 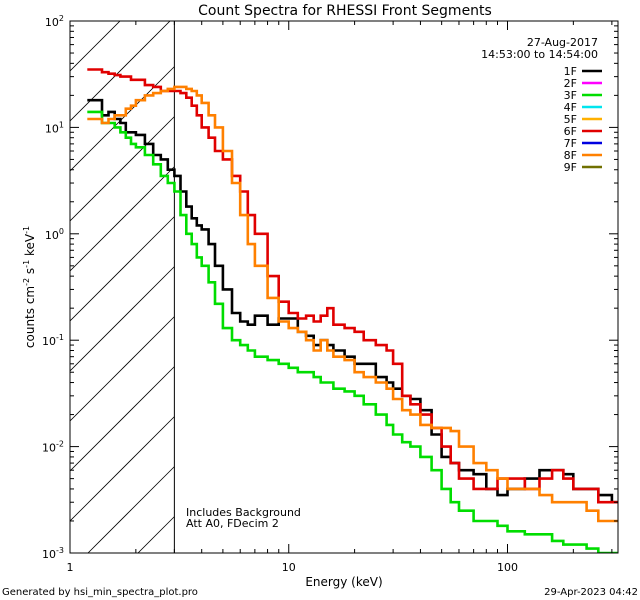 I want to click on legend-label: 9F, so click(x=570, y=167).